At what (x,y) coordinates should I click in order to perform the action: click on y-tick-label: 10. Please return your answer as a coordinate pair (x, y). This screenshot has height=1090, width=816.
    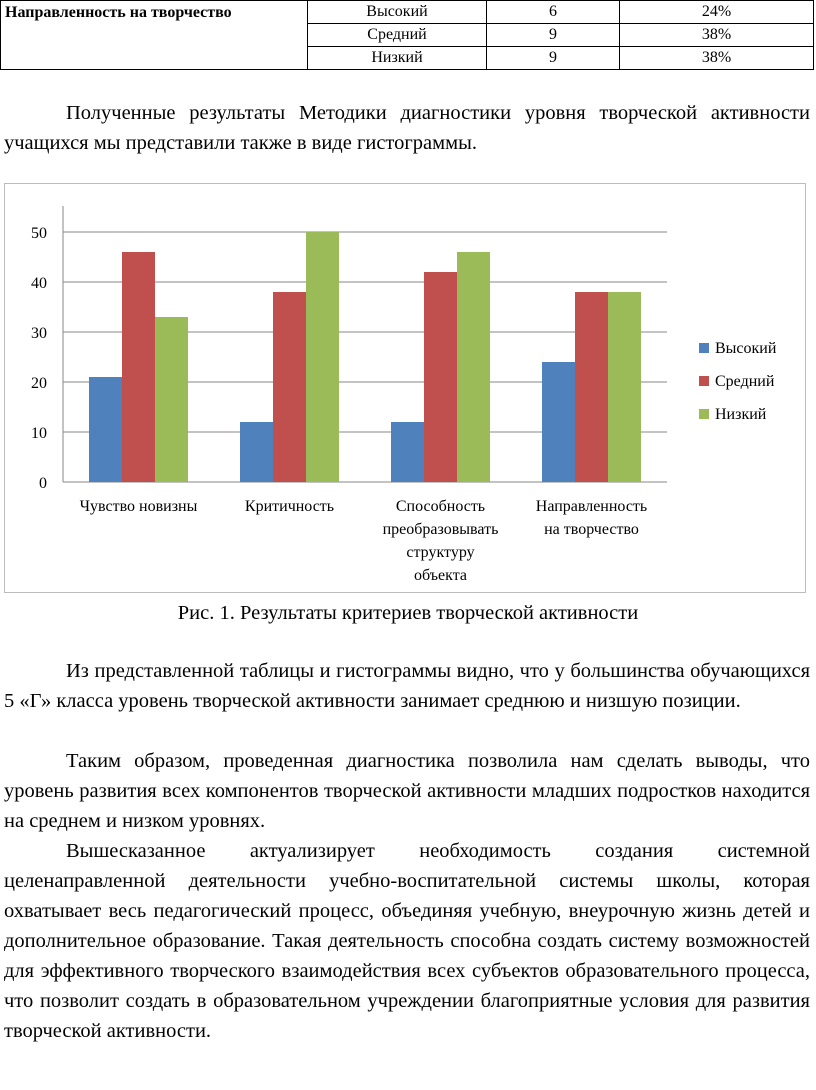
    Looking at the image, I should click on (39, 433).